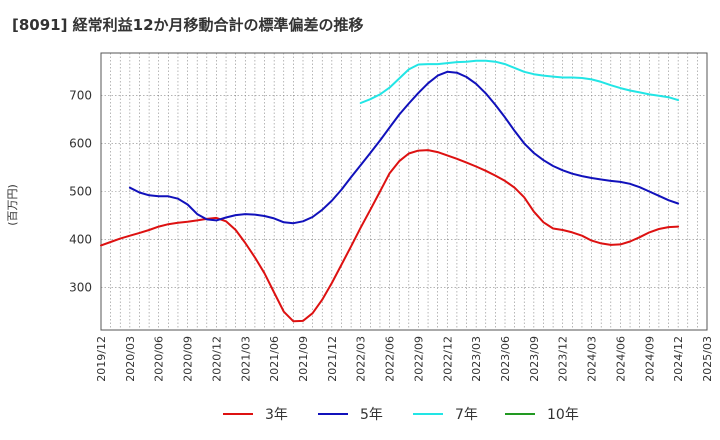 Image resolution: width=720 pixels, height=440 pixels. Describe the element at coordinates (101, 359) in the screenshot. I see `x-tick-label: 2019/12` at that location.